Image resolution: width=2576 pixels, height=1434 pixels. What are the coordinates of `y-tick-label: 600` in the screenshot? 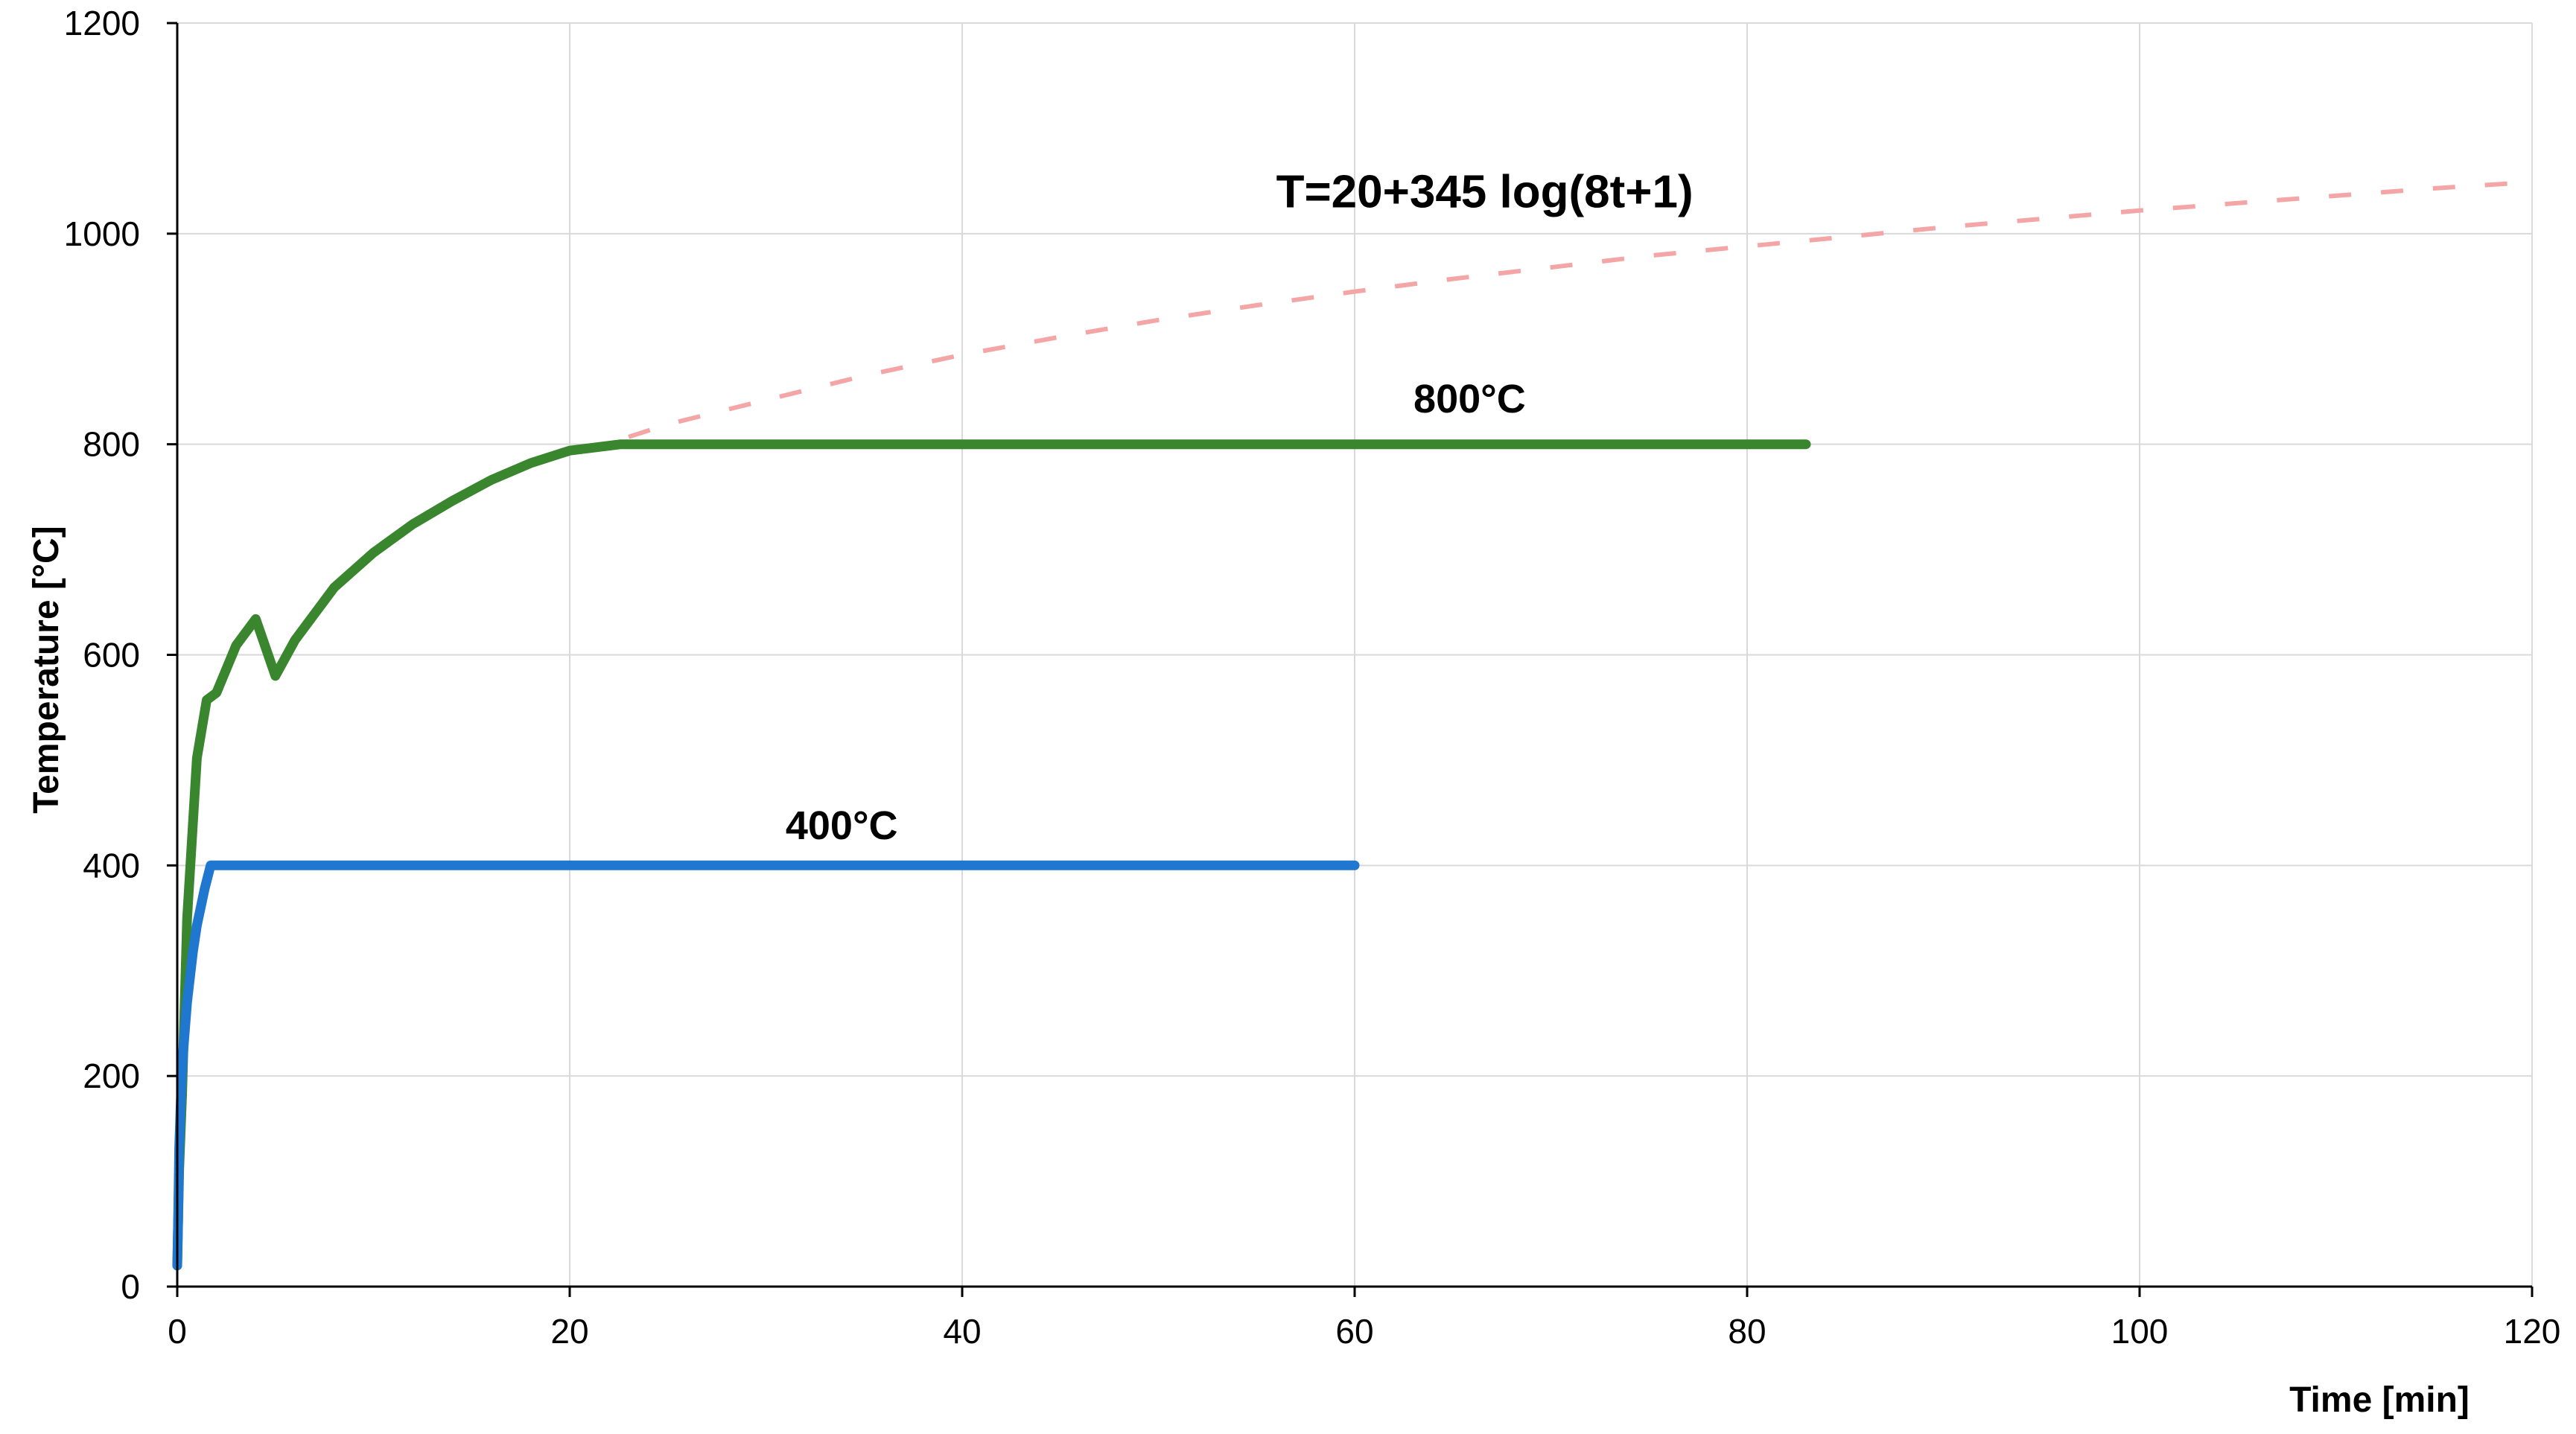 It's located at (111, 655).